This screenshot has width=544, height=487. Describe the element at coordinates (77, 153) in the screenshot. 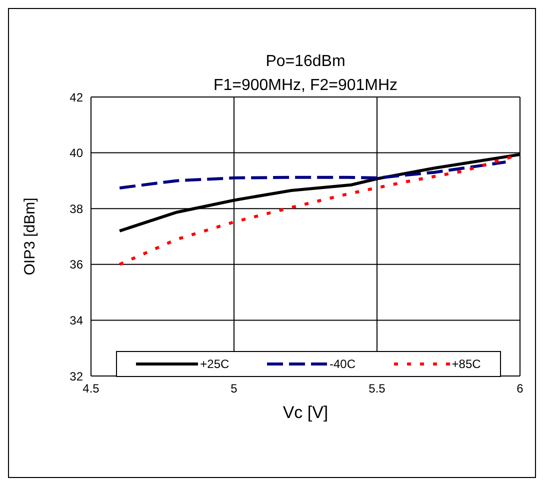

I see `y-tick-label: 40` at that location.